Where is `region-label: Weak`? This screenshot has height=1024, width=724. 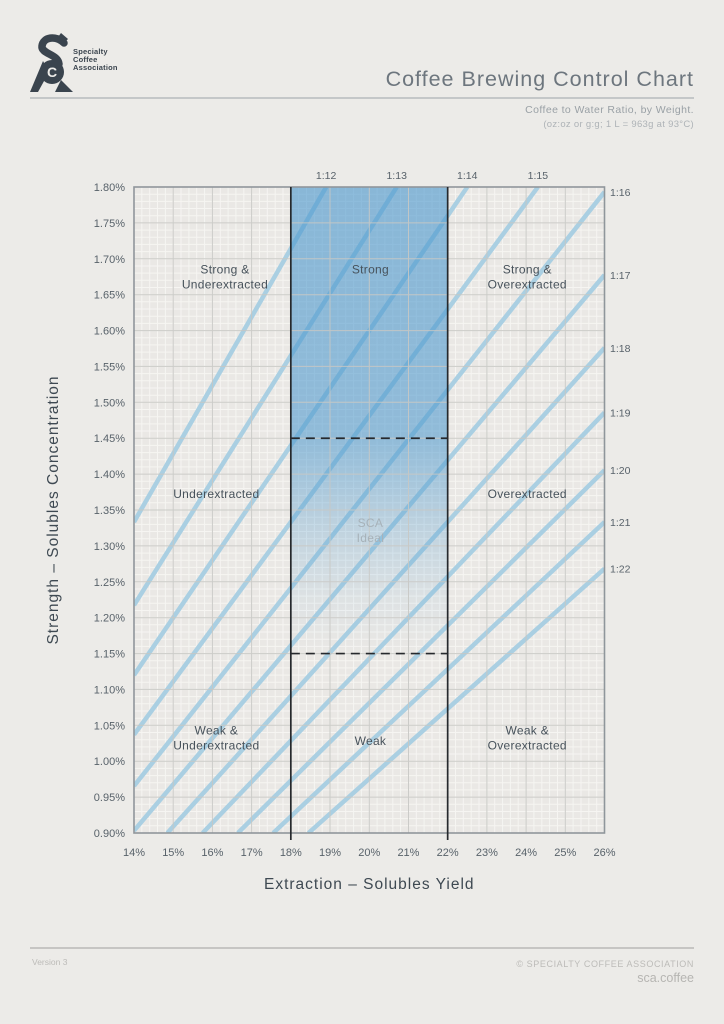
region-label: Weak is located at coordinates (371, 741).